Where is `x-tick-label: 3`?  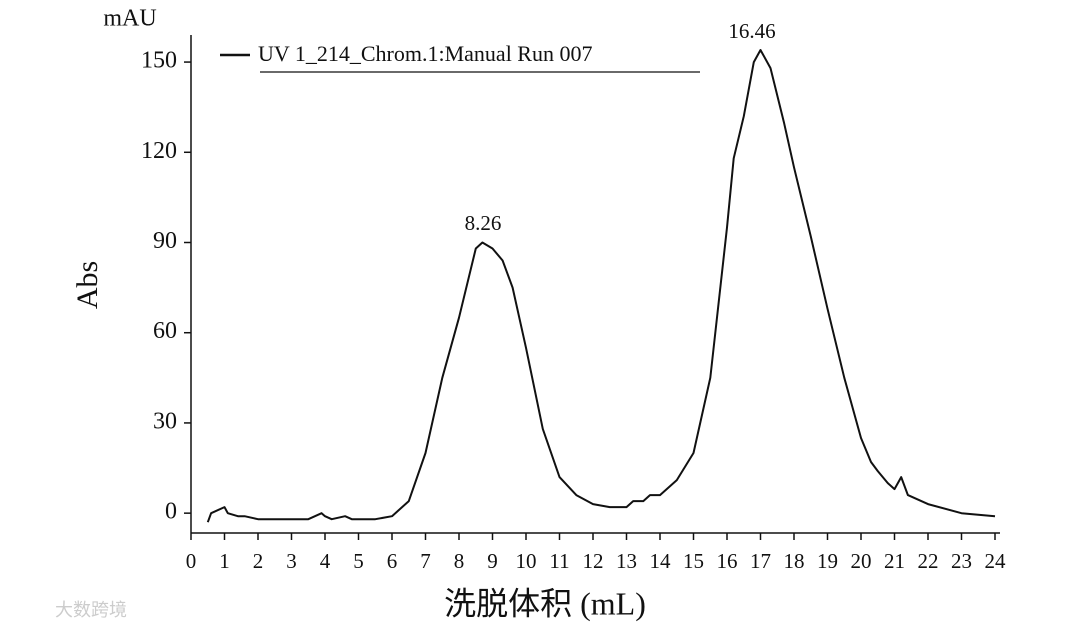
x-tick-label: 3 is located at coordinates (291, 561).